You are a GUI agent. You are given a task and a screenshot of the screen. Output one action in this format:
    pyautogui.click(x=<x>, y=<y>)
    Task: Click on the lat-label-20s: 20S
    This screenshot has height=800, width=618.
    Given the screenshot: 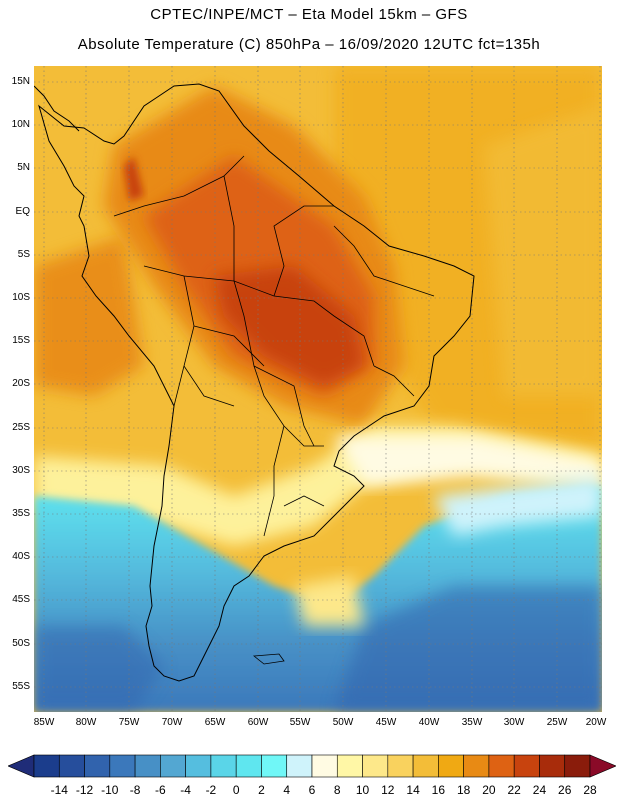 What is the action you would take?
    pyautogui.click(x=21, y=383)
    